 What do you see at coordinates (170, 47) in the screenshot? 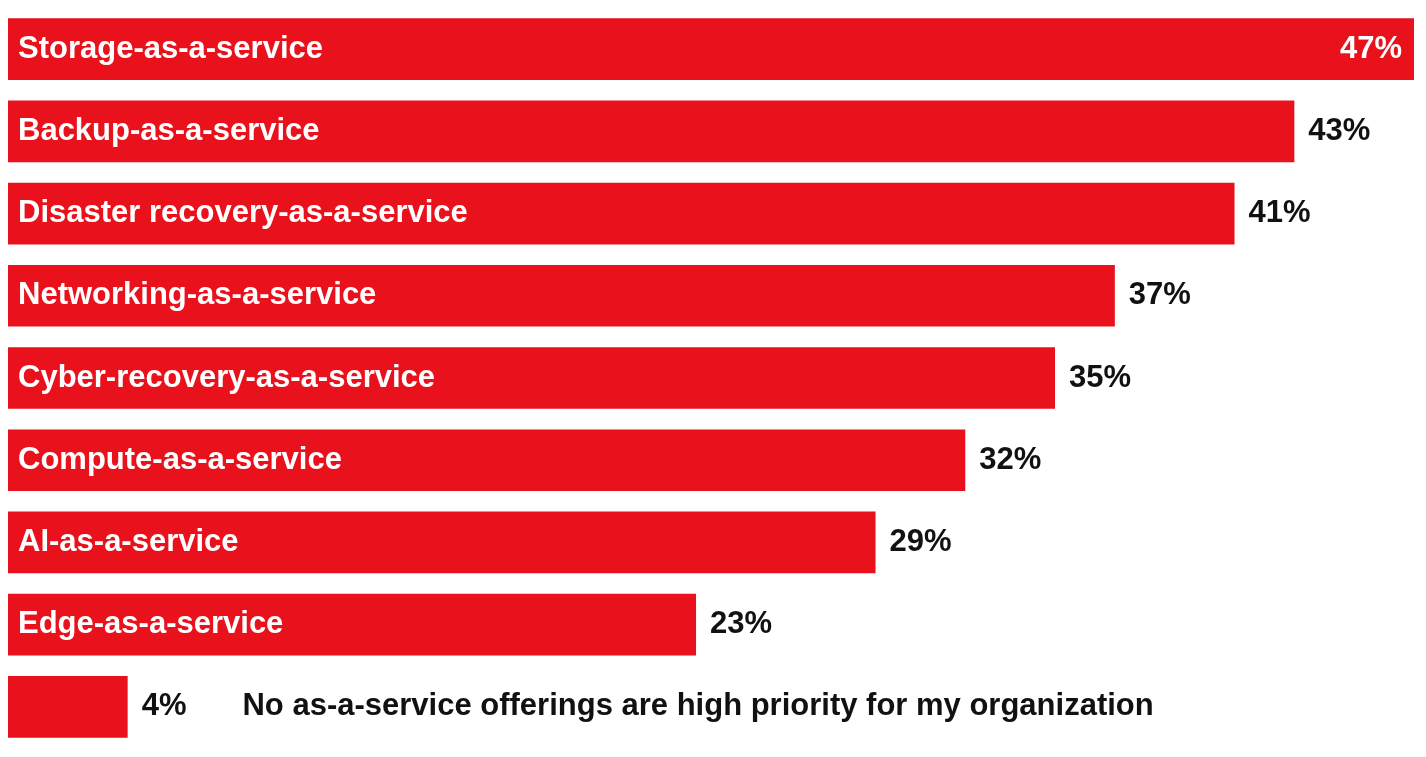
I see `y-tick-label: Storage-as-a-service` at bounding box center [170, 47].